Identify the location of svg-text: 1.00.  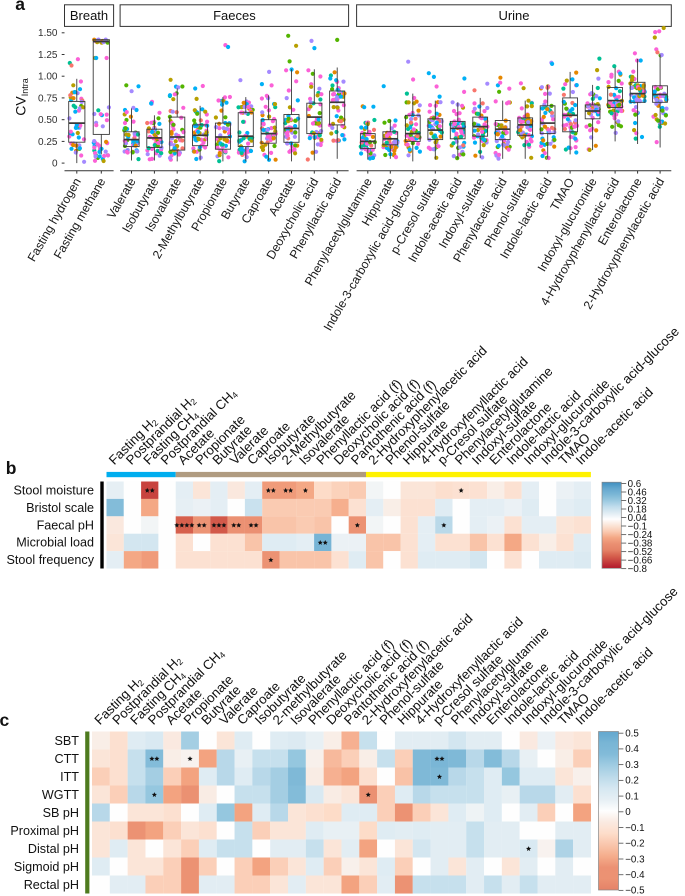
(48, 77).